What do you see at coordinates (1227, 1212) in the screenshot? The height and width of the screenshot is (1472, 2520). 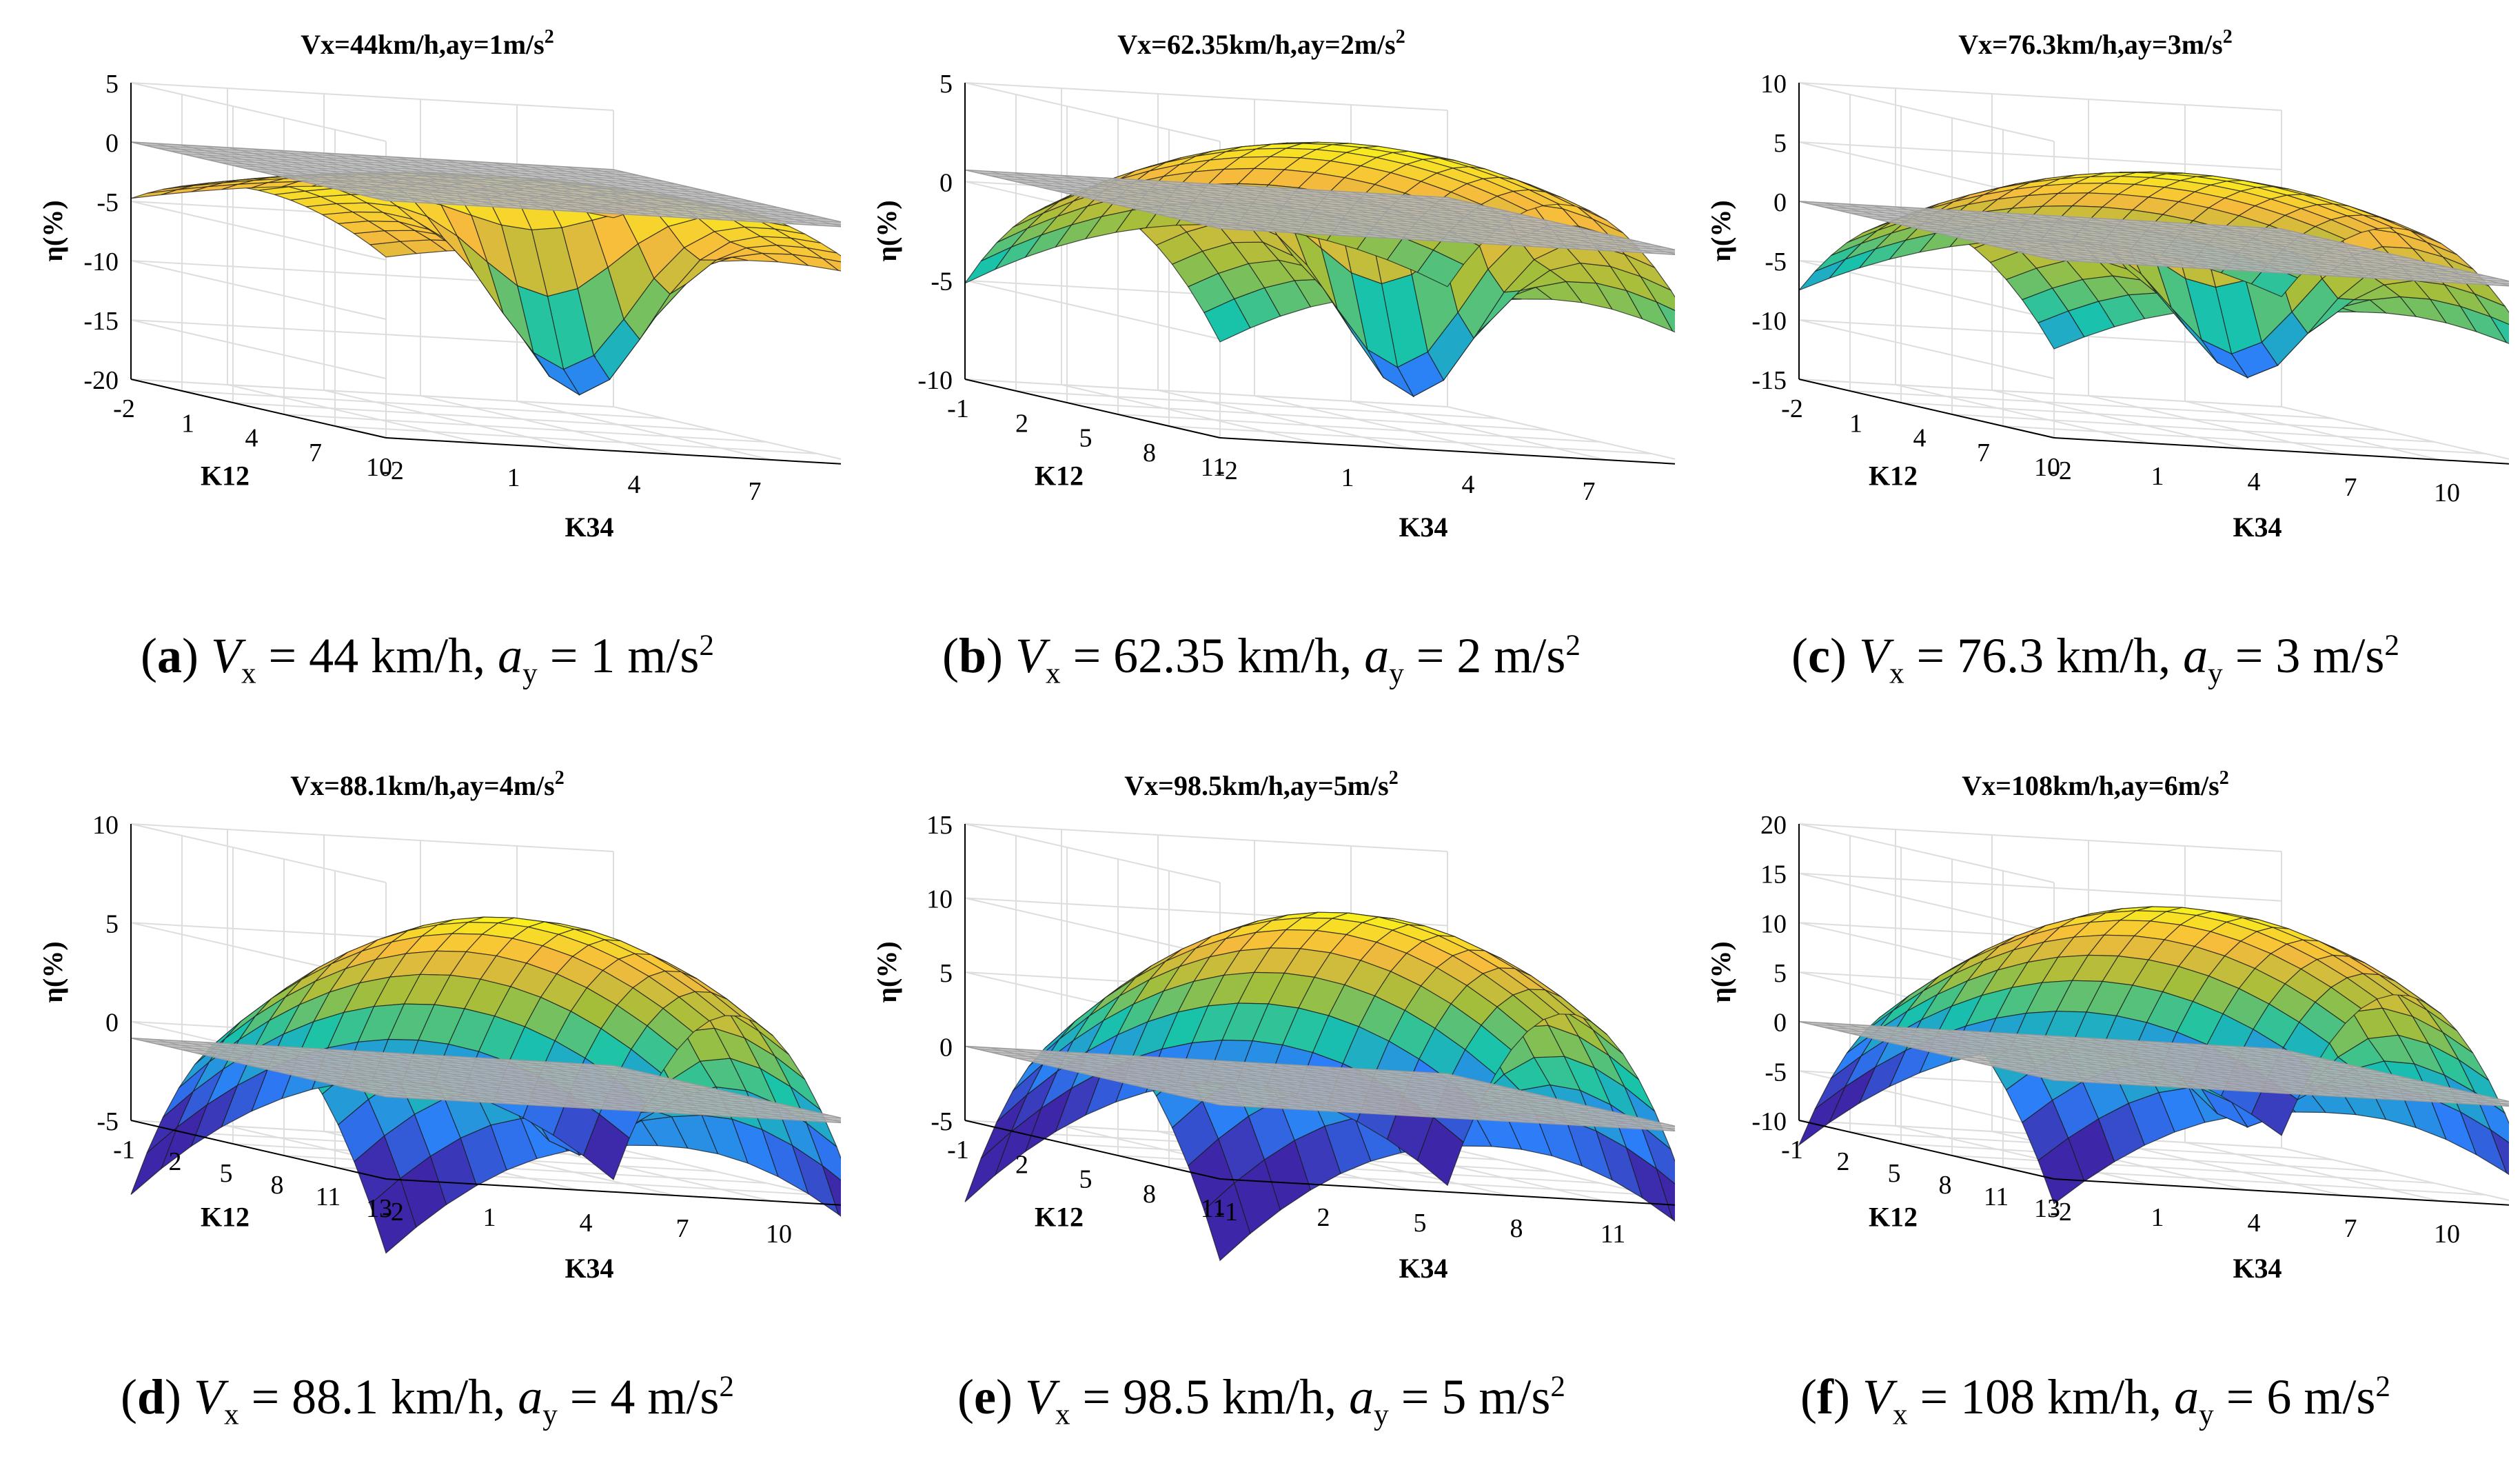 I see `k34-tick-label: -1` at bounding box center [1227, 1212].